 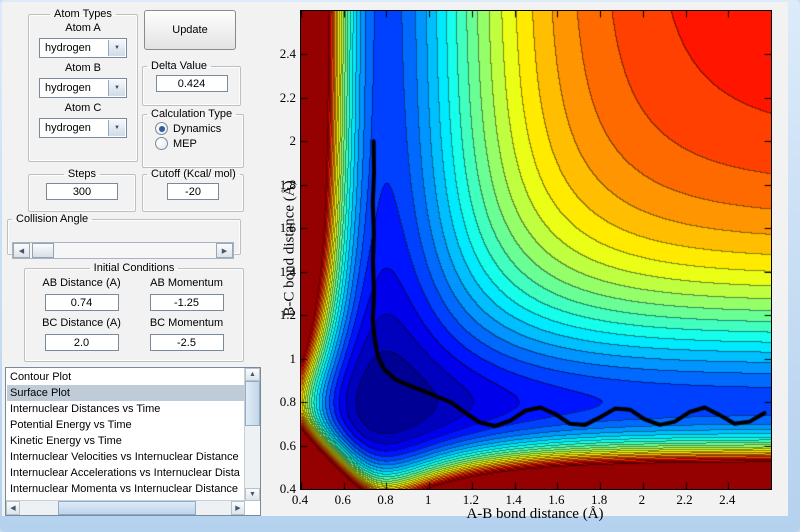 What do you see at coordinates (134, 268) in the screenshot?
I see `initial-conditions-title: Initial Conditions` at bounding box center [134, 268].